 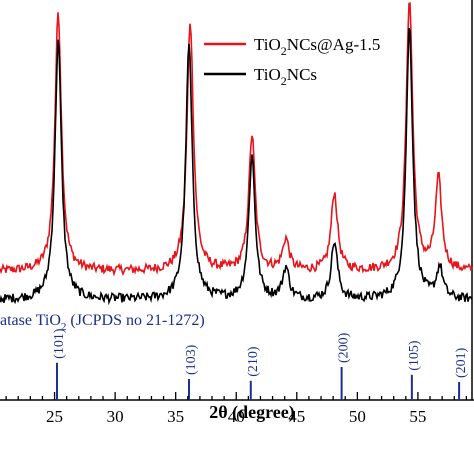 I want to click on x-tick-label-2: 35, so click(x=175, y=416).